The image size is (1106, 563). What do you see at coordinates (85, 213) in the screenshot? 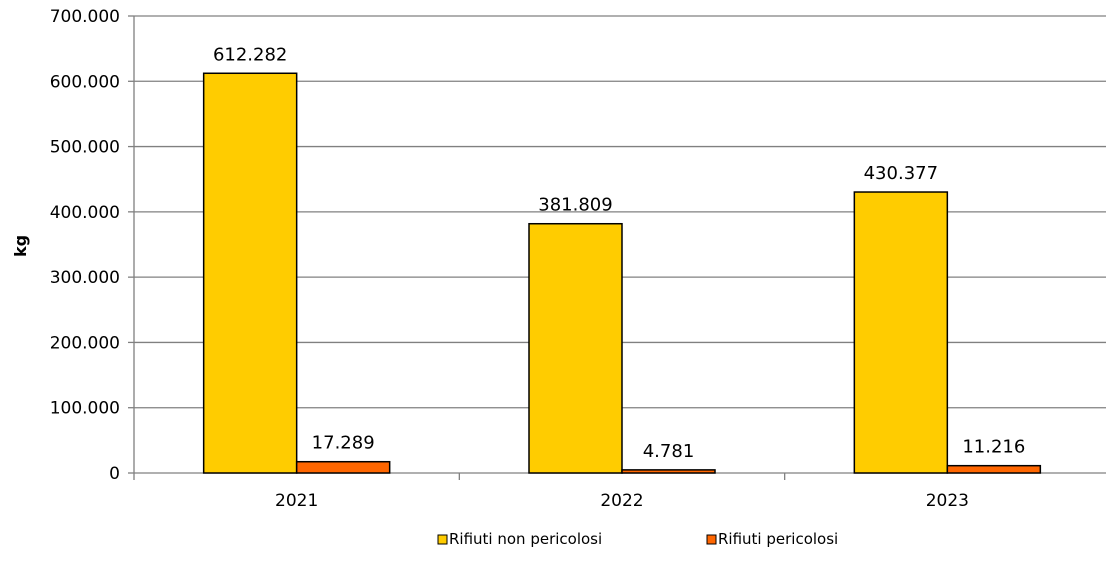
I see `y-tick-label: 400.000` at bounding box center [85, 213].